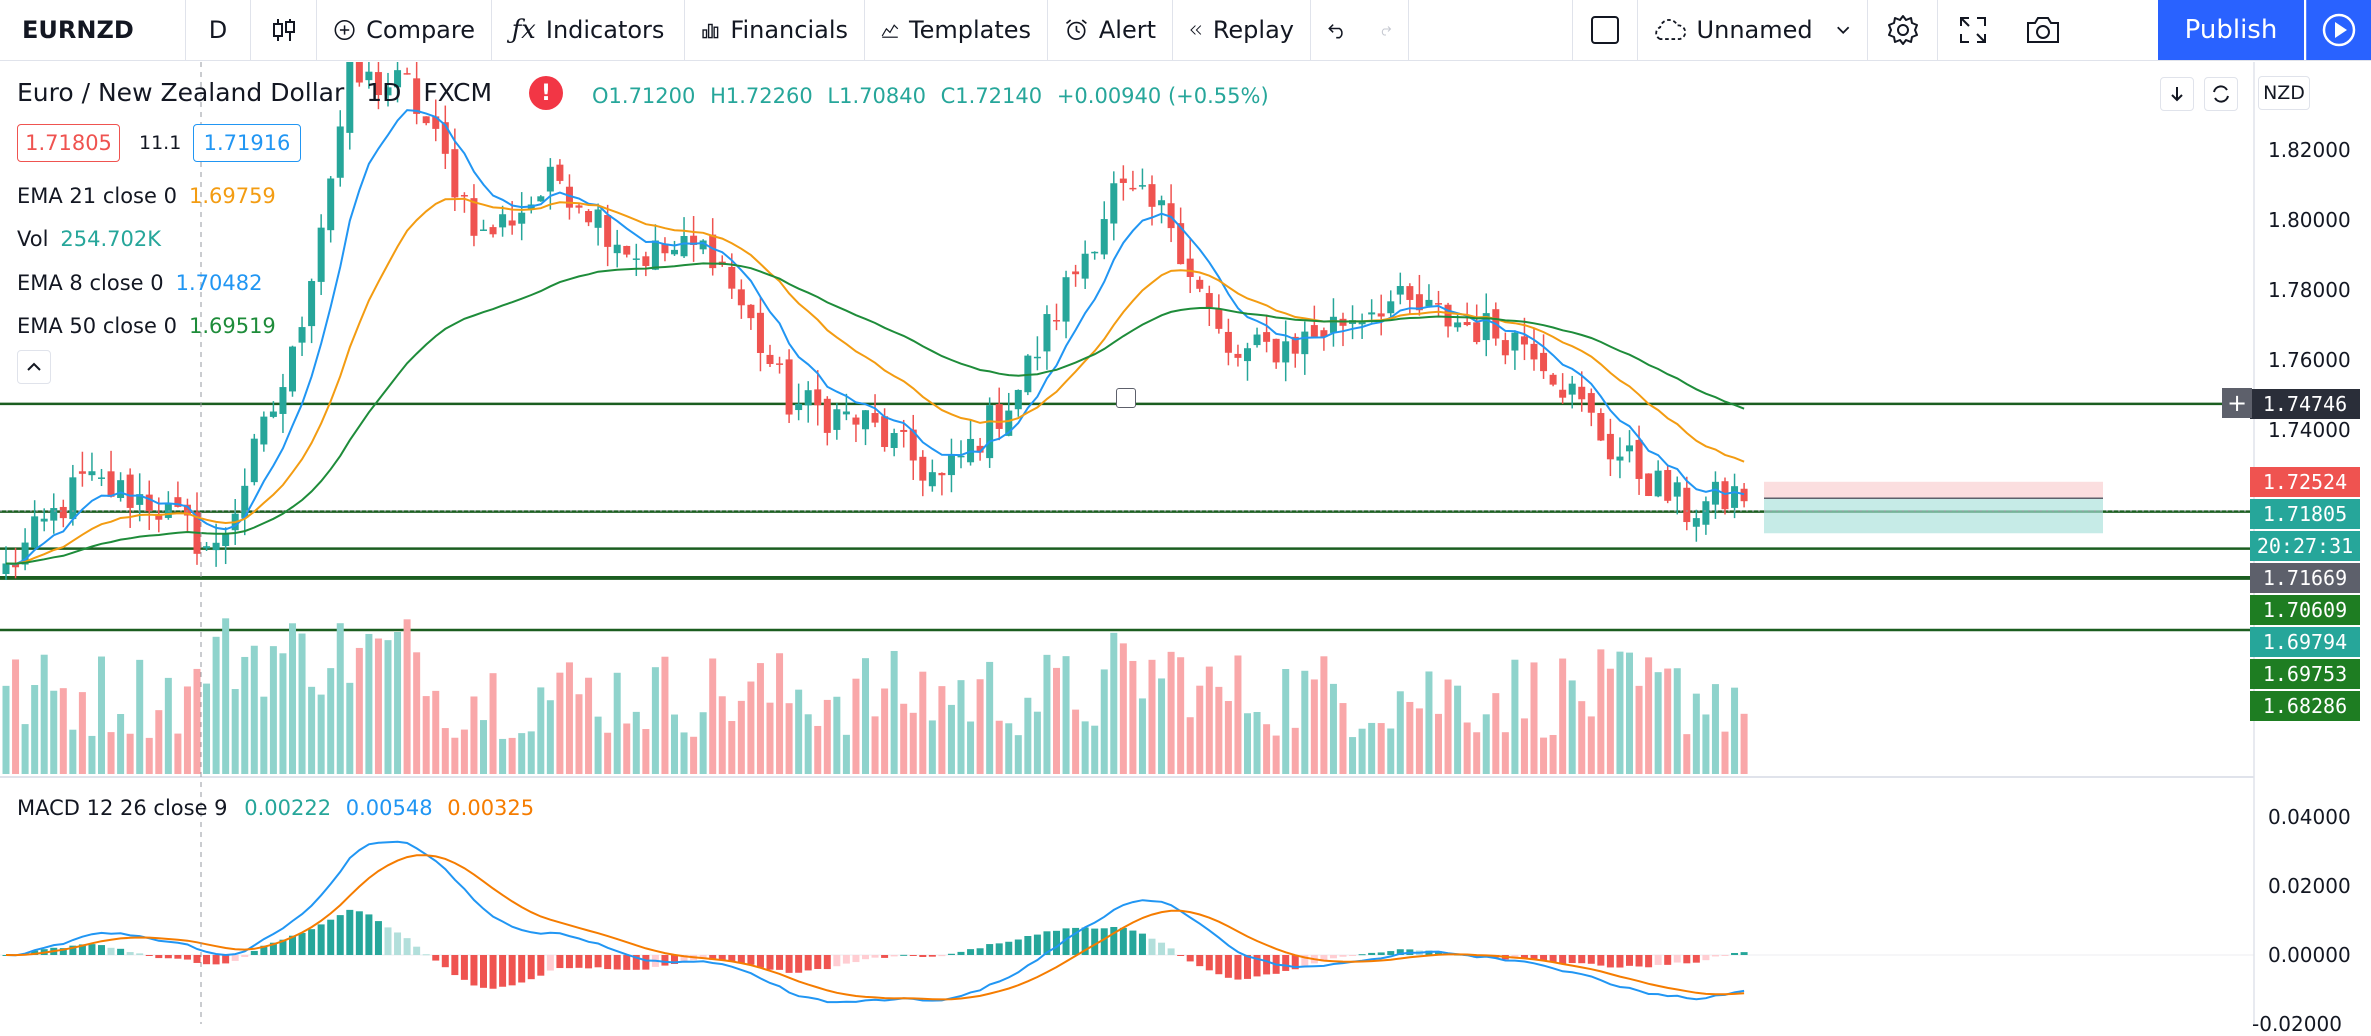 The image size is (2371, 1036). I want to click on scroll-down-button, so click(2177, 94).